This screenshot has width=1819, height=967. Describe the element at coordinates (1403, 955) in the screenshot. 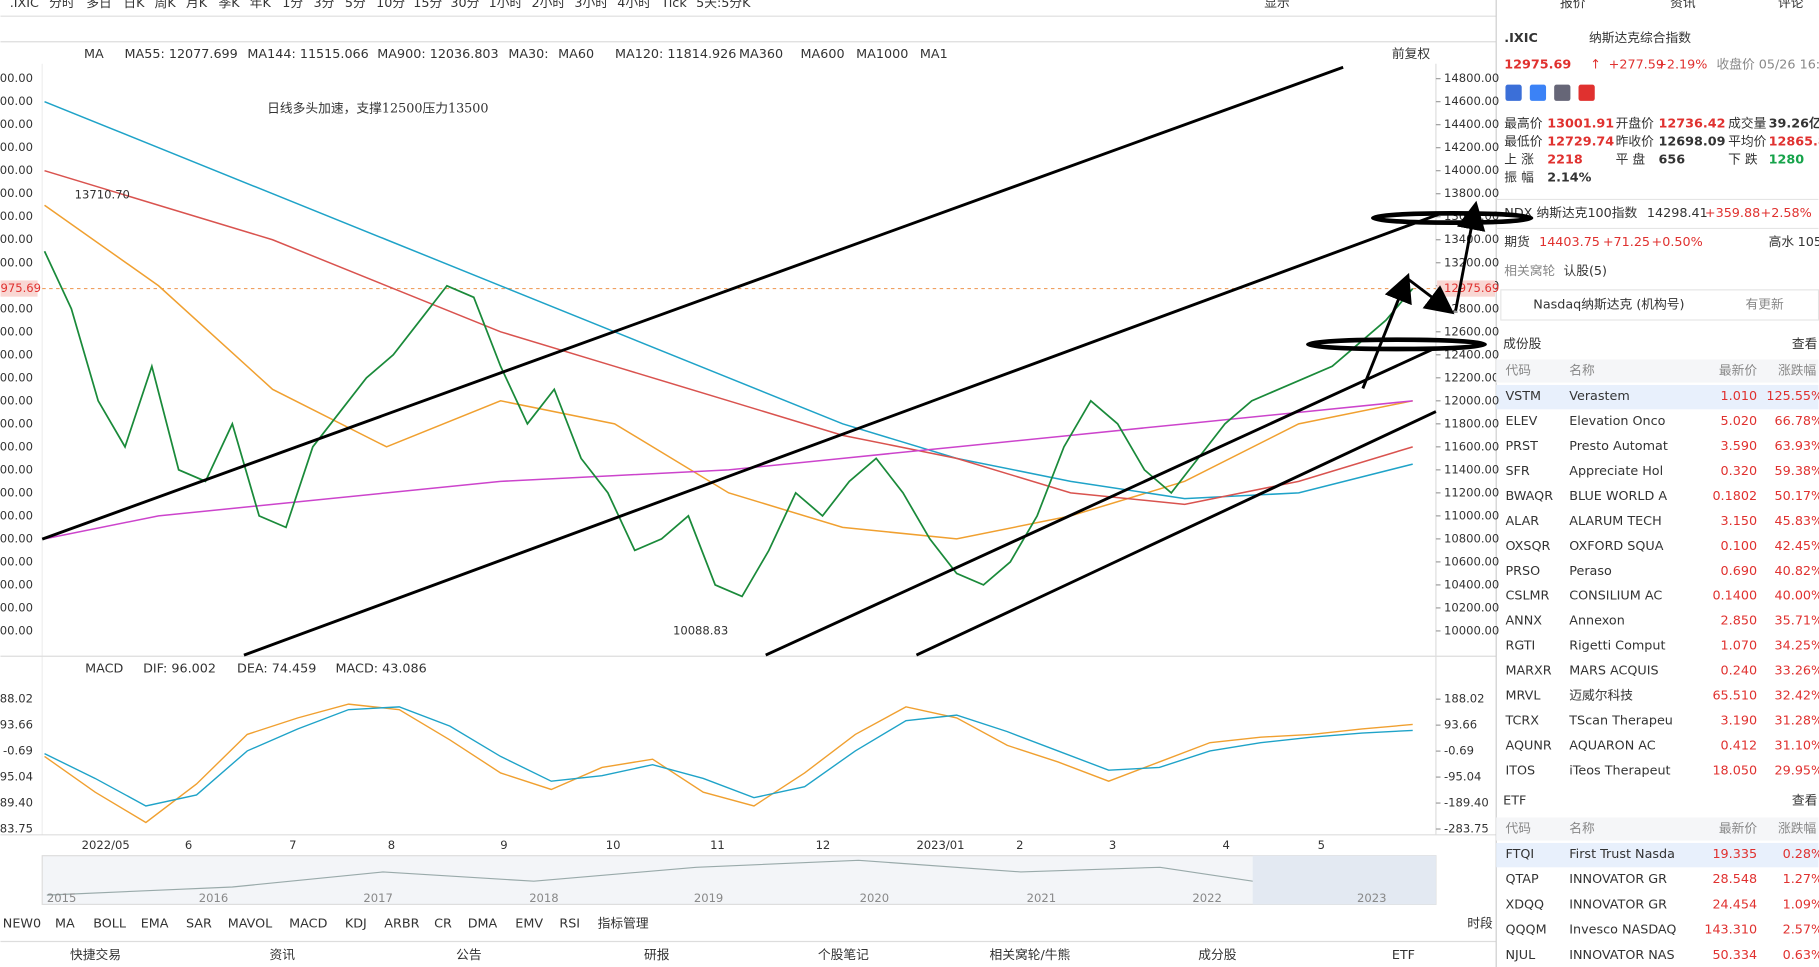

I see `bottom-tab: ETF` at that location.